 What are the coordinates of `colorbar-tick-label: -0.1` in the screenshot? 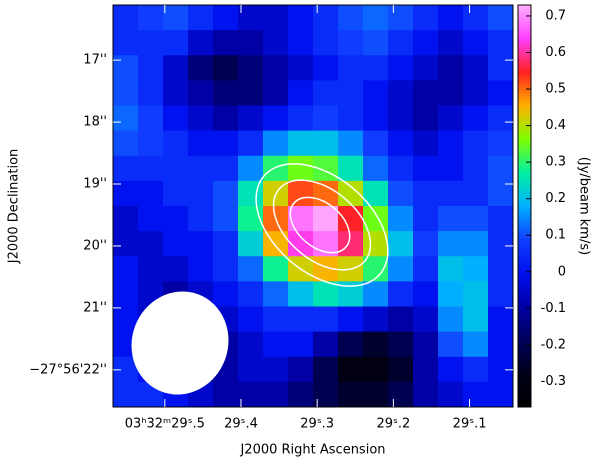 It's located at (553, 308).